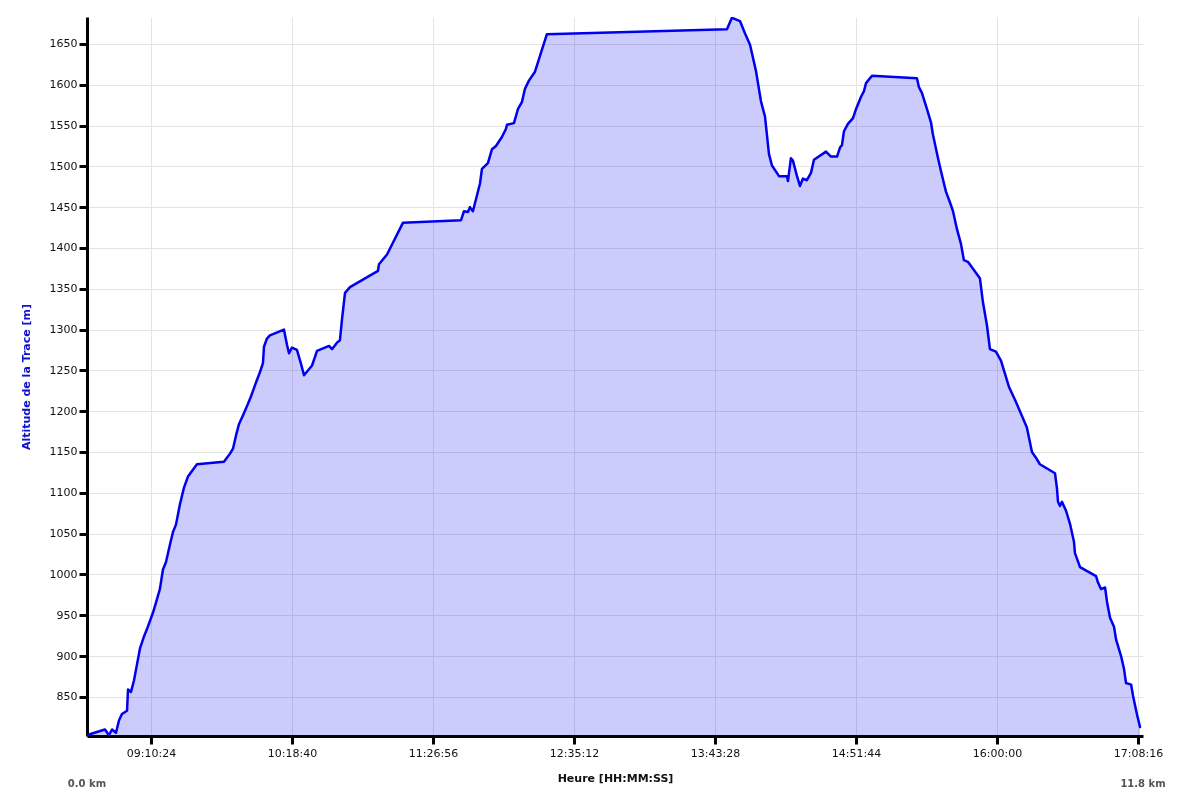  Describe the element at coordinates (292, 753) in the screenshot. I see `x-tick-label: 10:18:40` at that location.